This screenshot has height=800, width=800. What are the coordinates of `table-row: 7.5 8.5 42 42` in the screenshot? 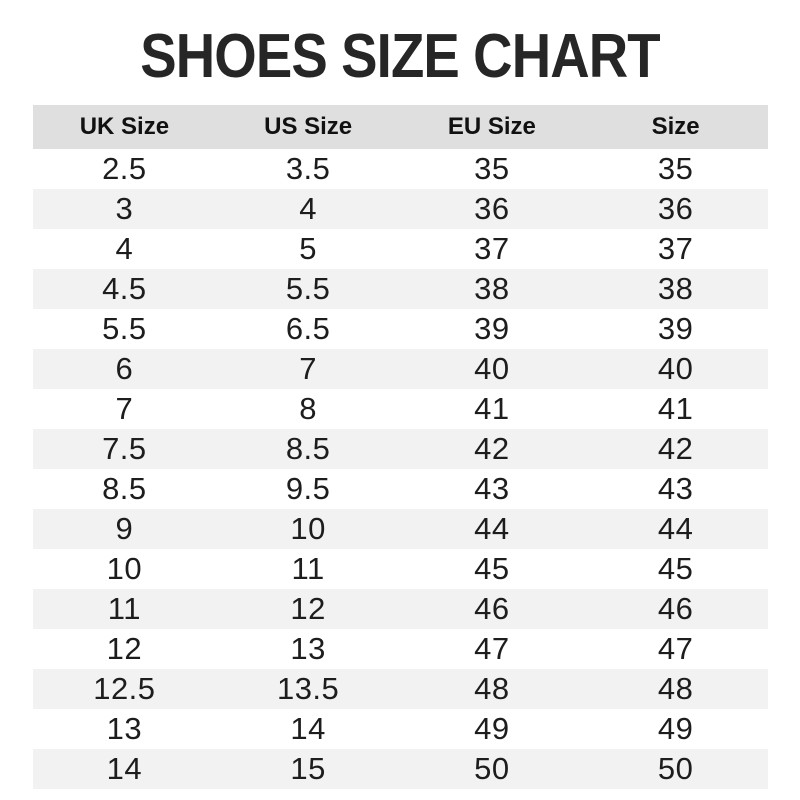 It's located at (400, 449).